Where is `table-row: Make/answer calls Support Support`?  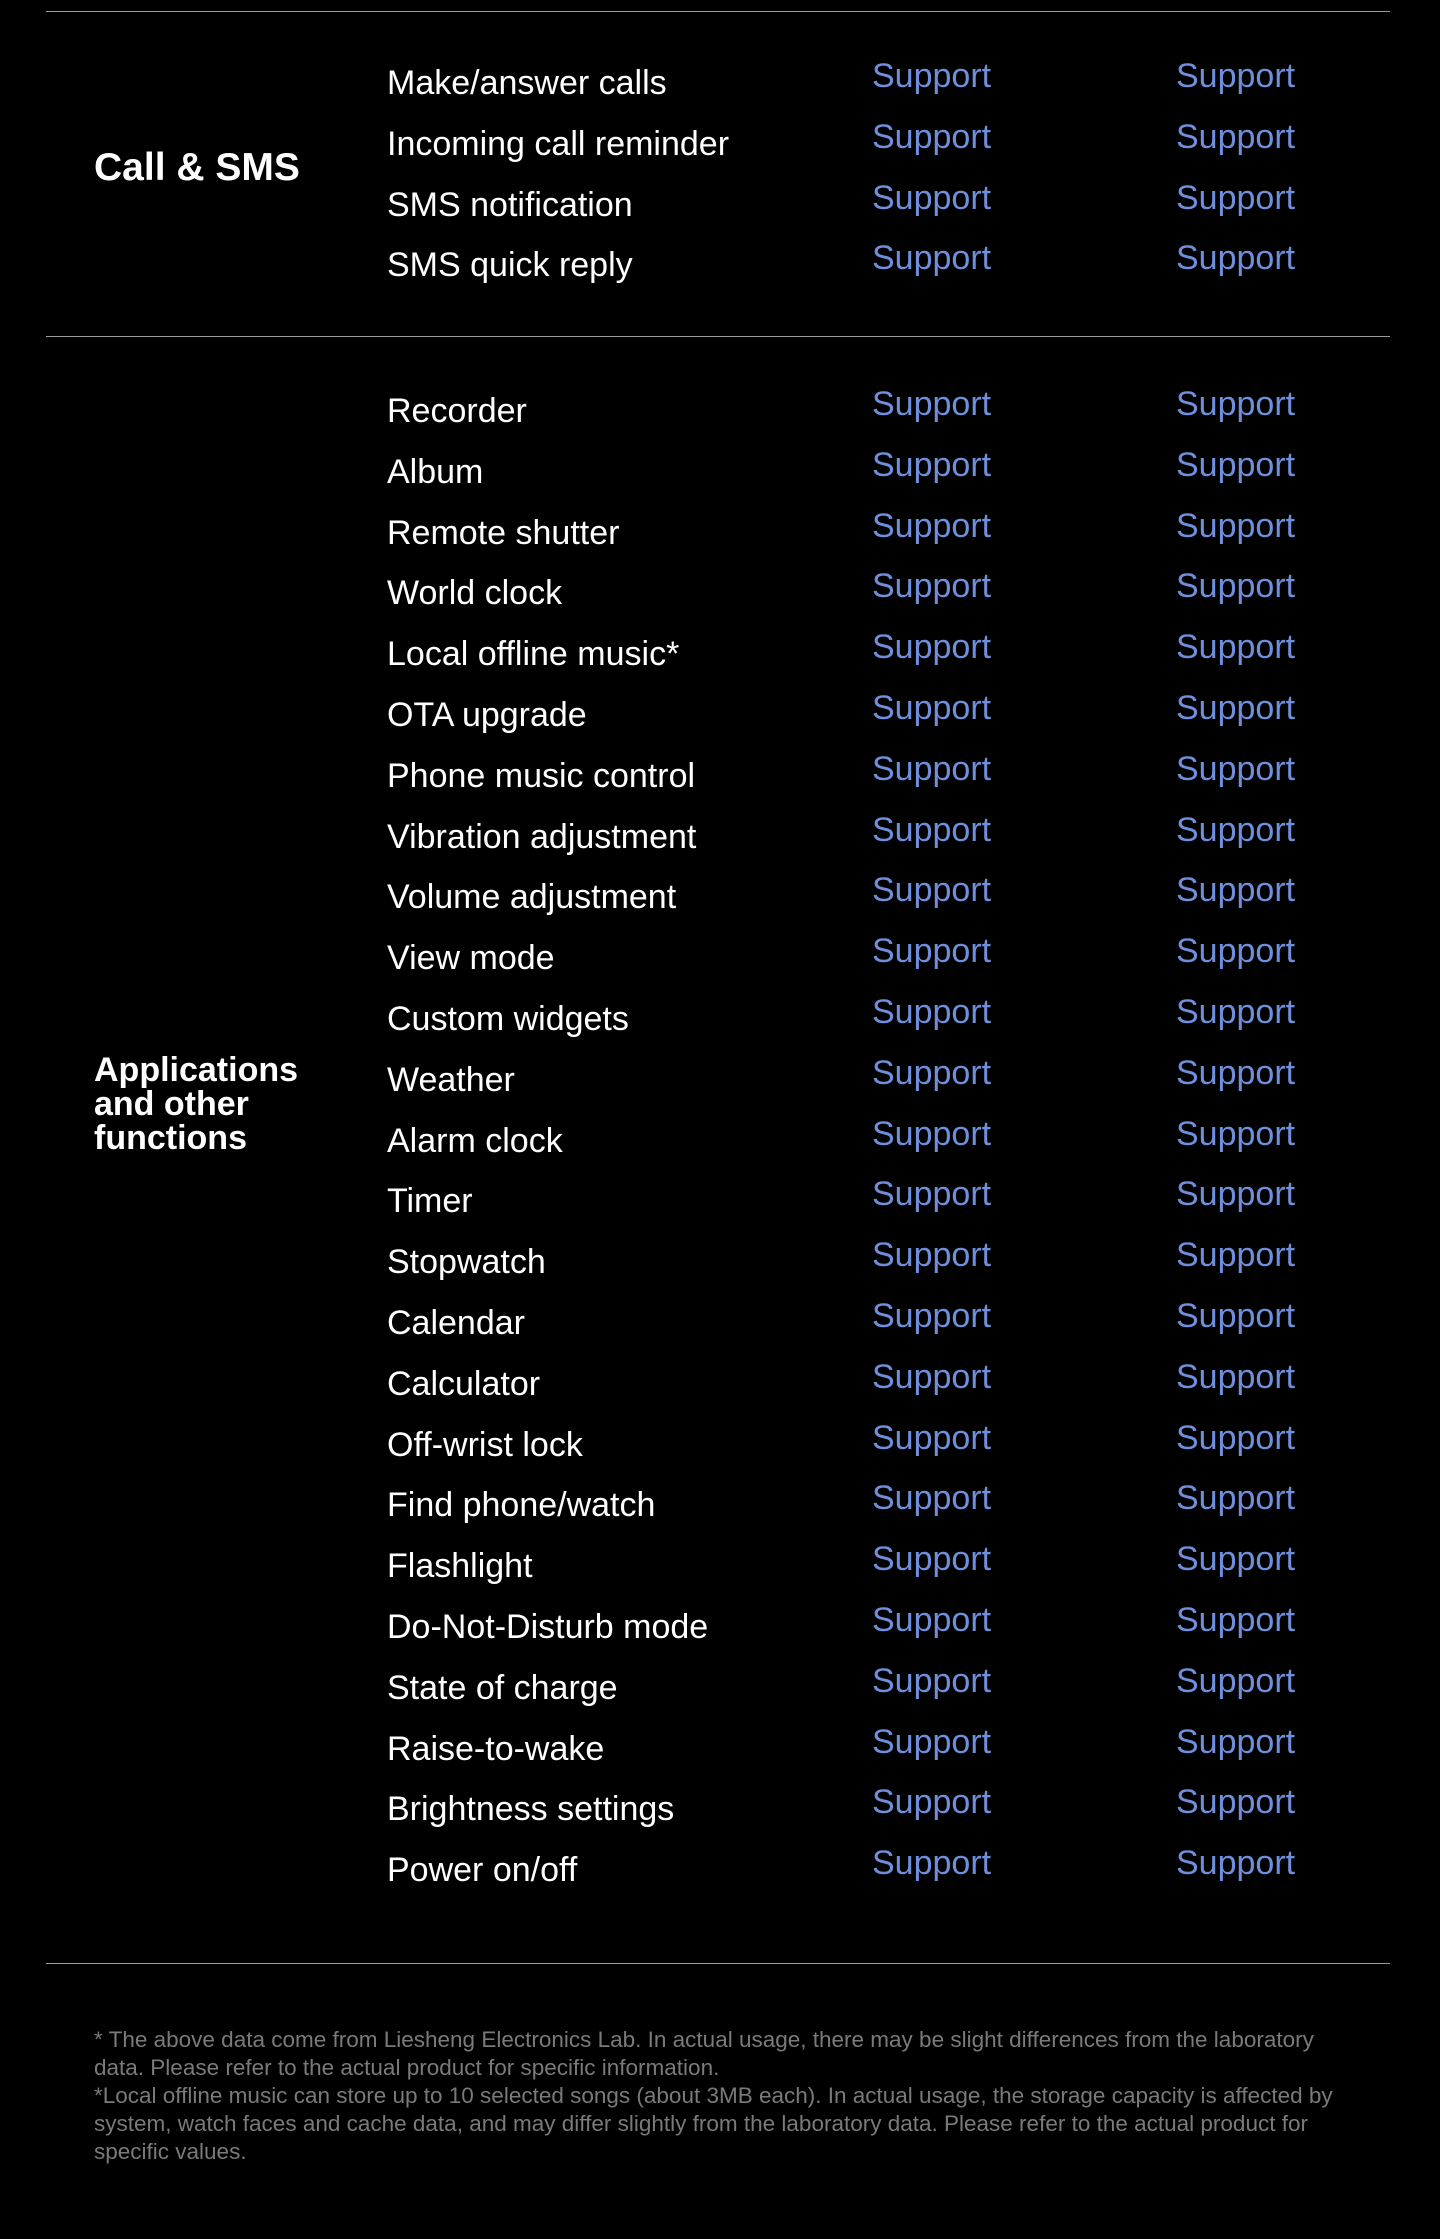
table-row: Make/answer calls Support Support is located at coordinates (720, 90).